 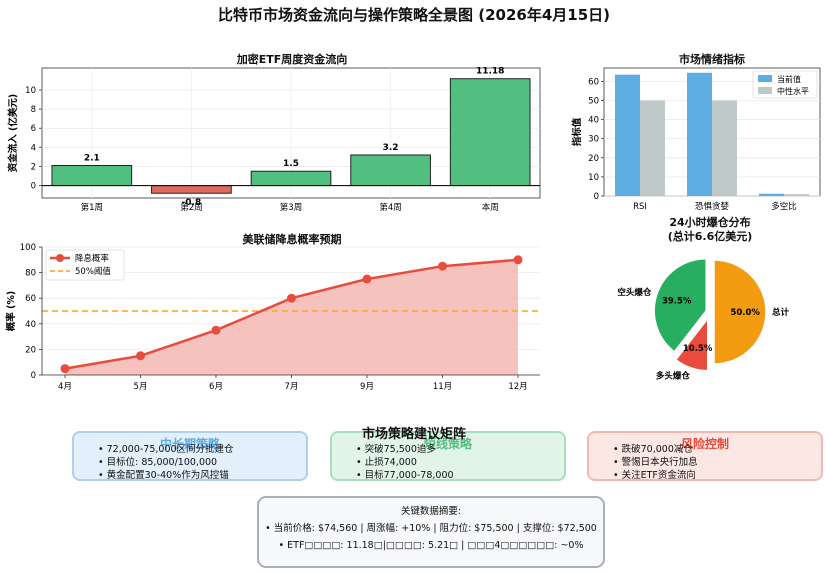 I want to click on list-item: 目标77,000-78,000, so click(x=405, y=475).